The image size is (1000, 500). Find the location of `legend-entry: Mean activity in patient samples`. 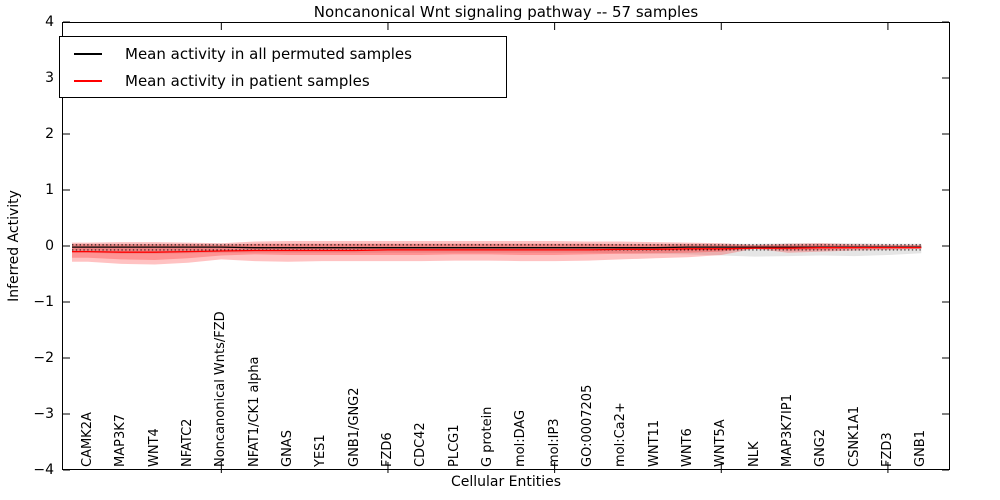

legend-entry: Mean activity in patient samples is located at coordinates (283, 81).